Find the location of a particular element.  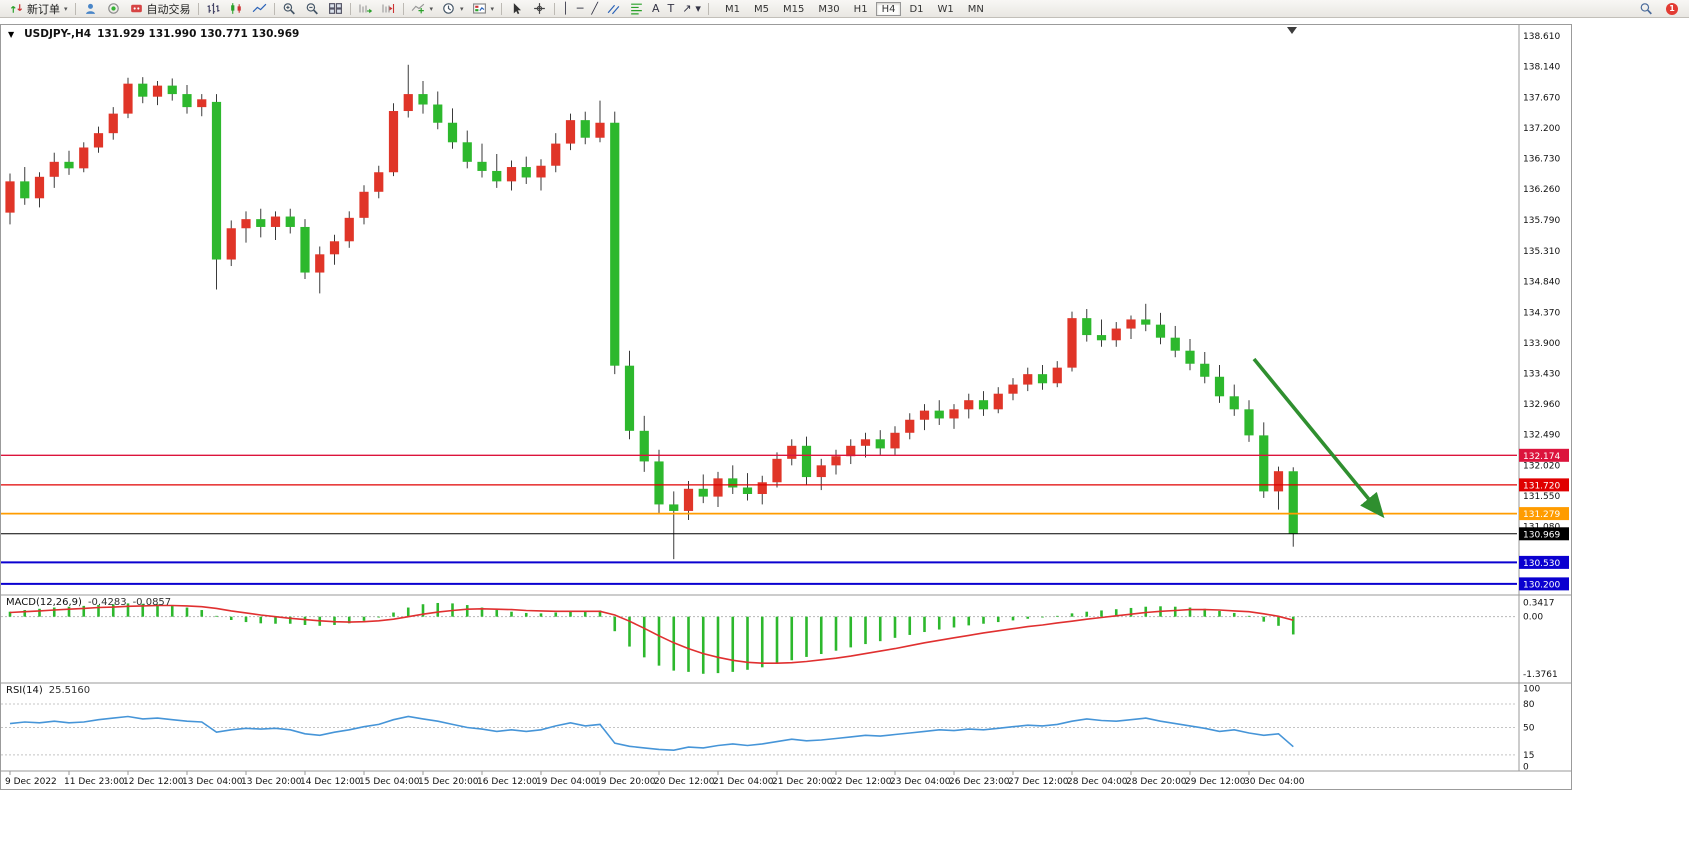

trend-arrow-annotation is located at coordinates (1318, 438).